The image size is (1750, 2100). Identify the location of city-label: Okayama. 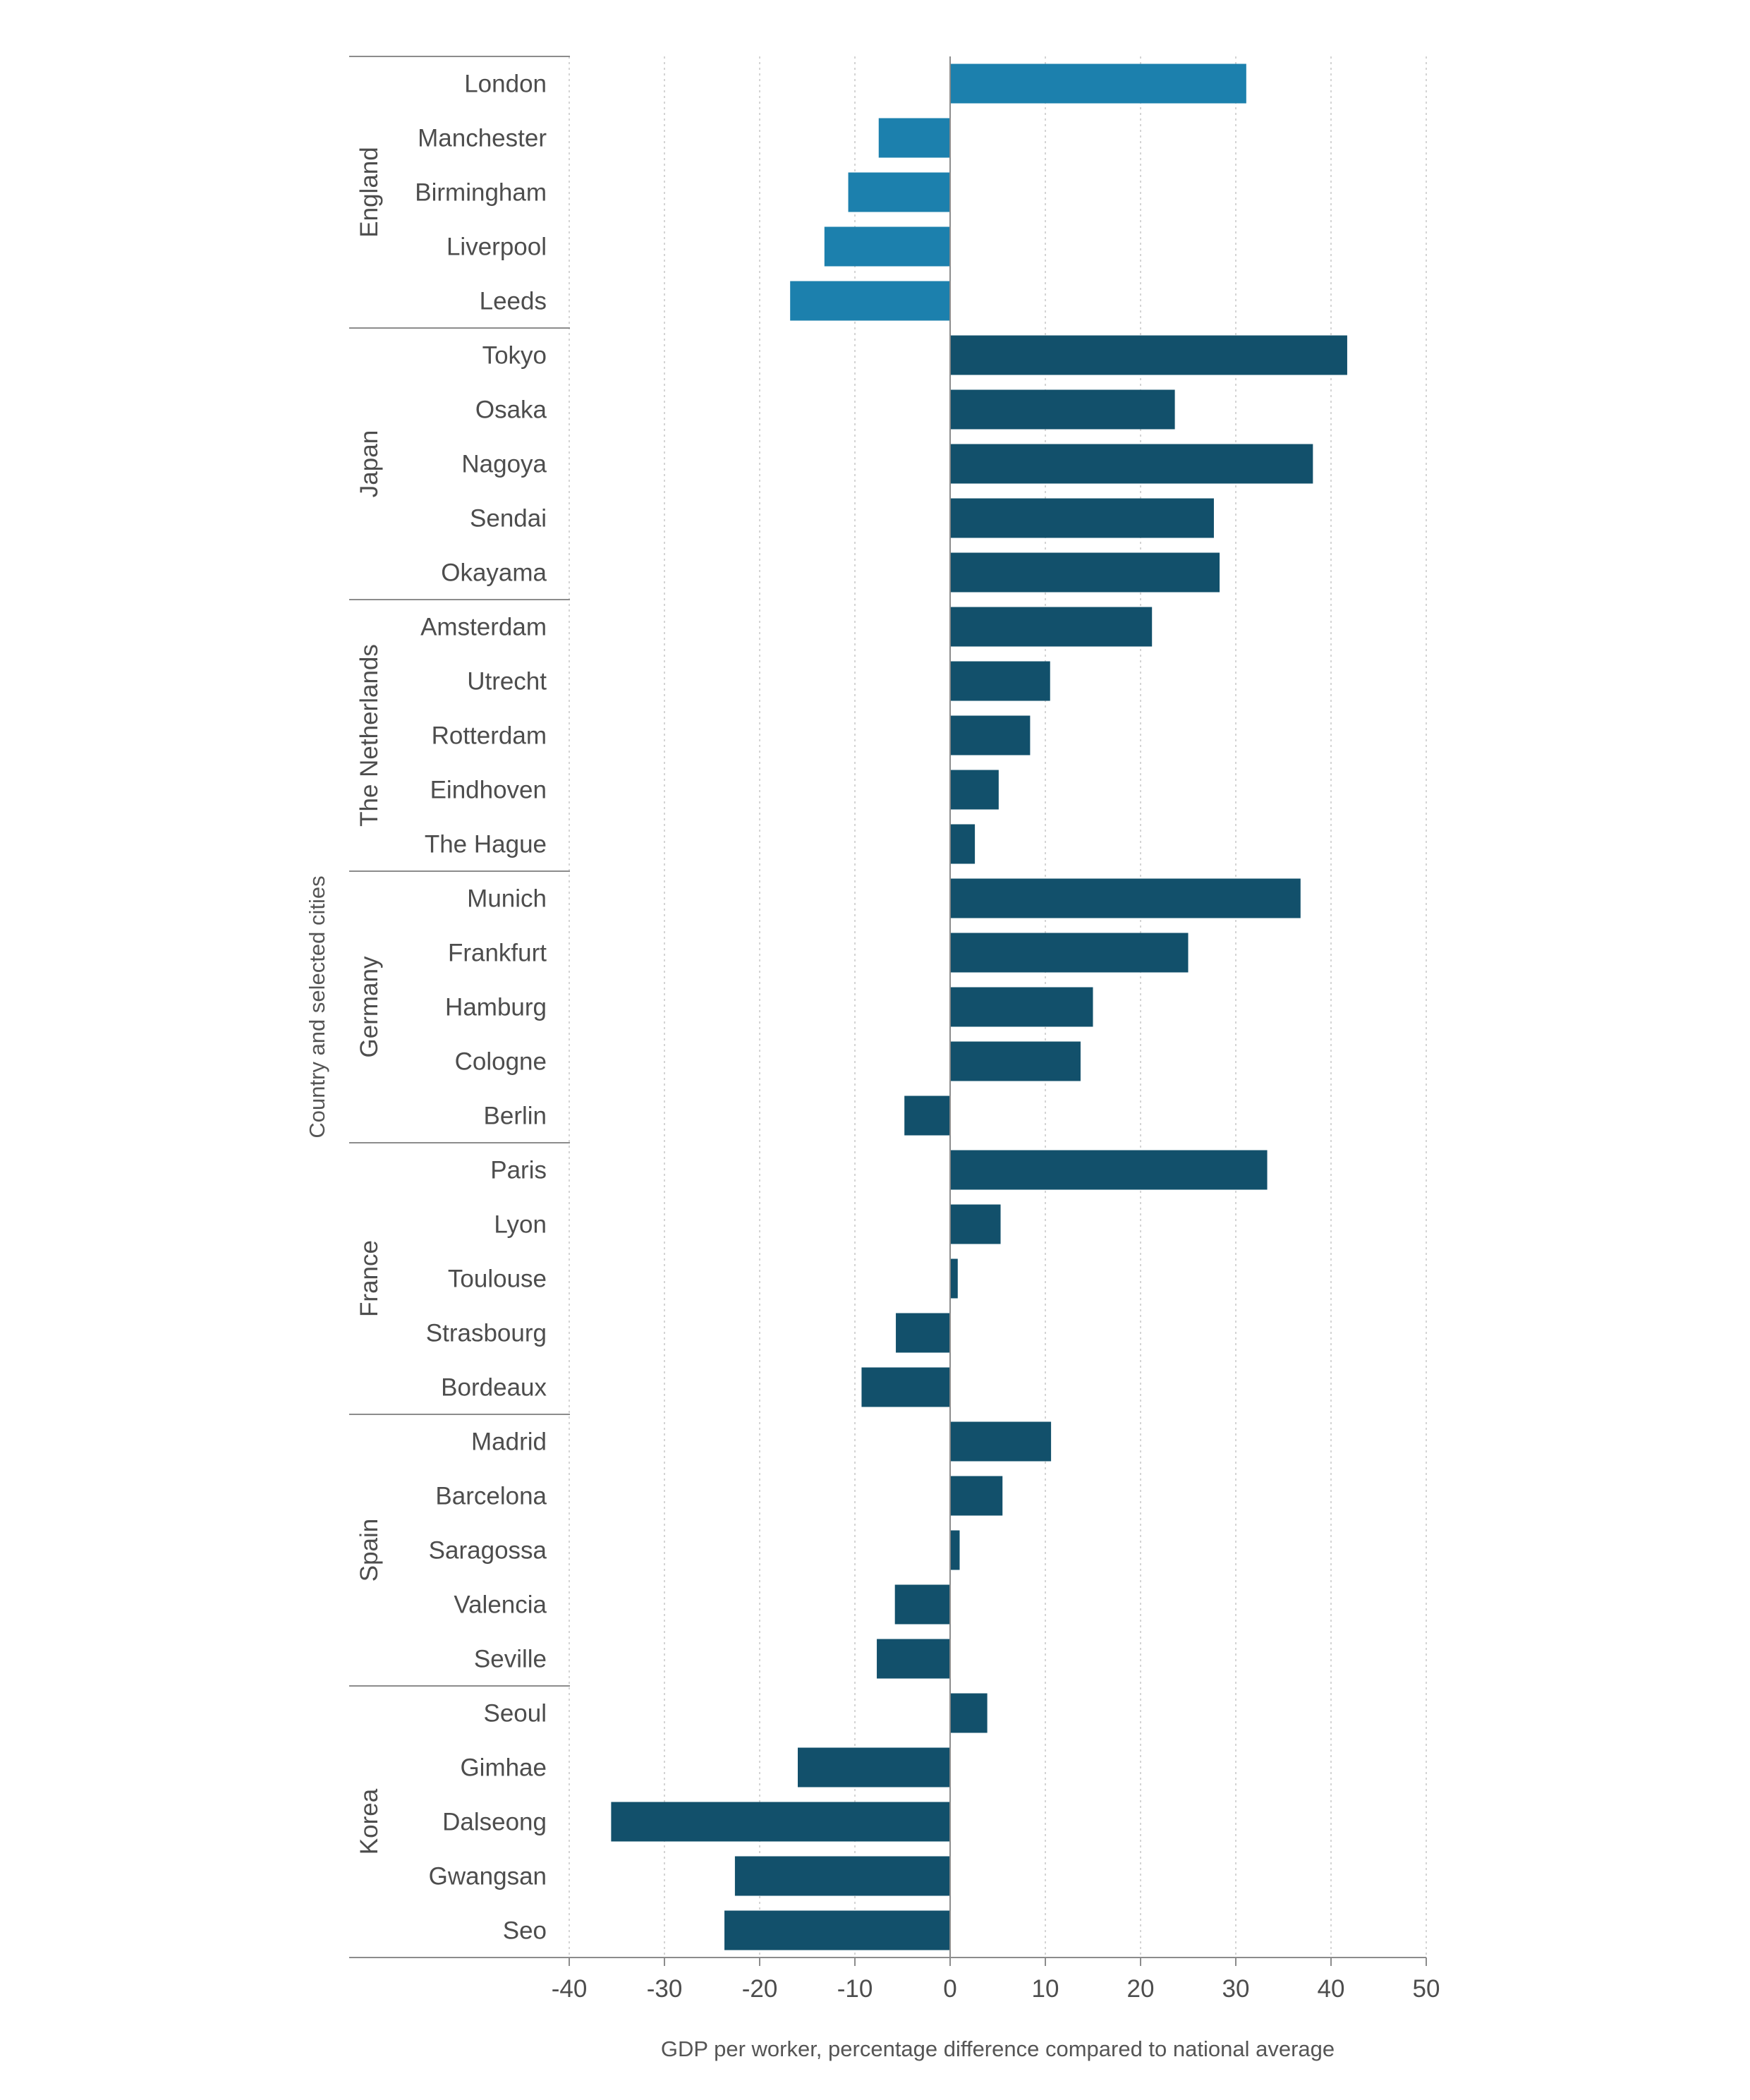
(494, 573).